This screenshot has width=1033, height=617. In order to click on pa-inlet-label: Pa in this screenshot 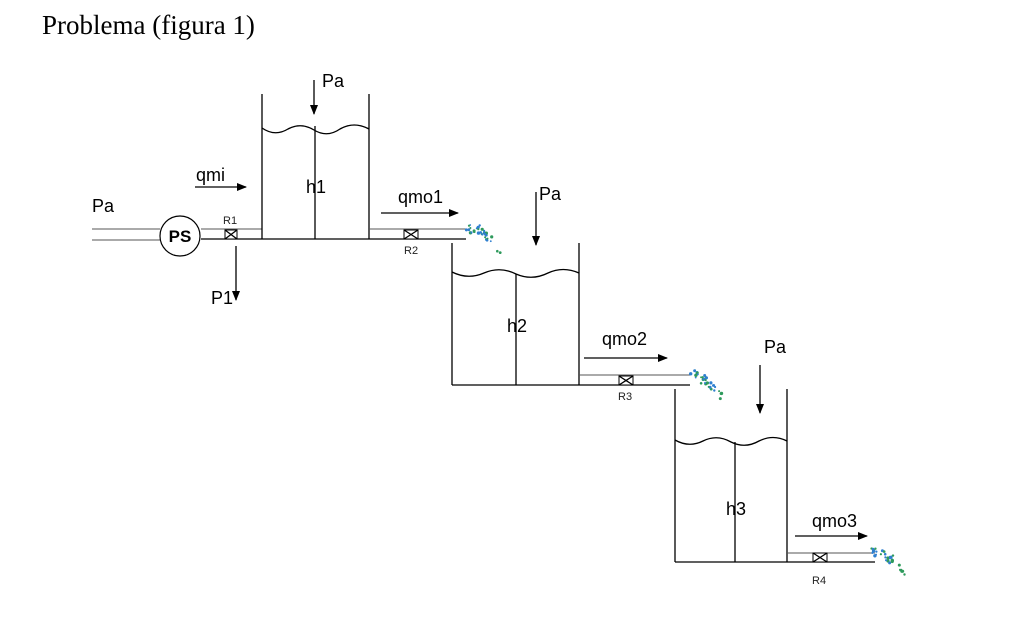, I will do `click(103, 206)`.